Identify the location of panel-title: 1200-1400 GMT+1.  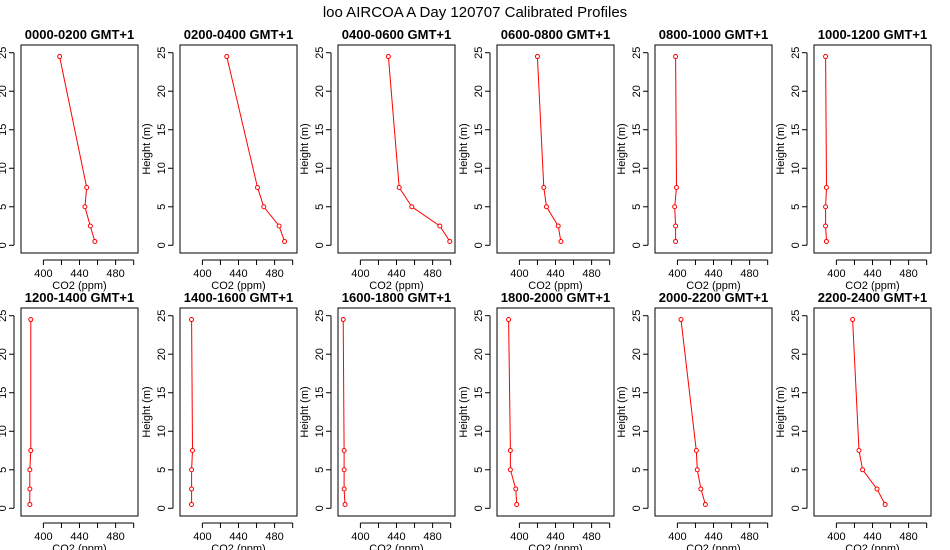
(79, 297).